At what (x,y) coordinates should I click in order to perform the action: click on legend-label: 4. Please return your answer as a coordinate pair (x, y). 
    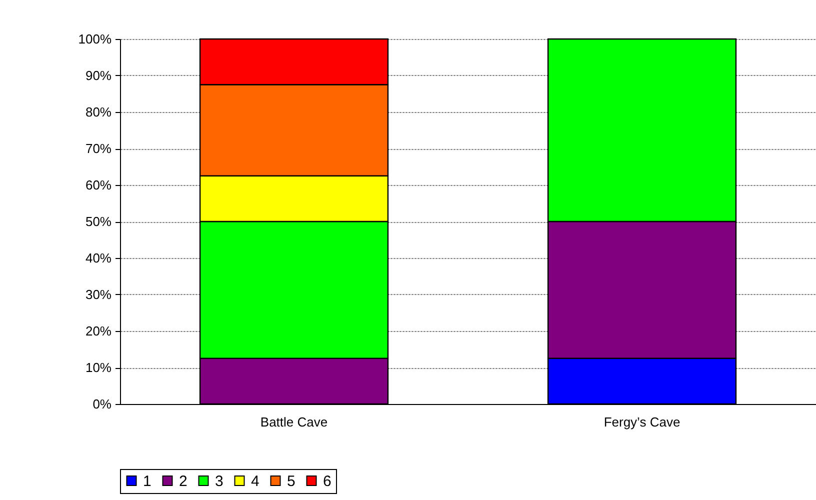
    Looking at the image, I should click on (255, 481).